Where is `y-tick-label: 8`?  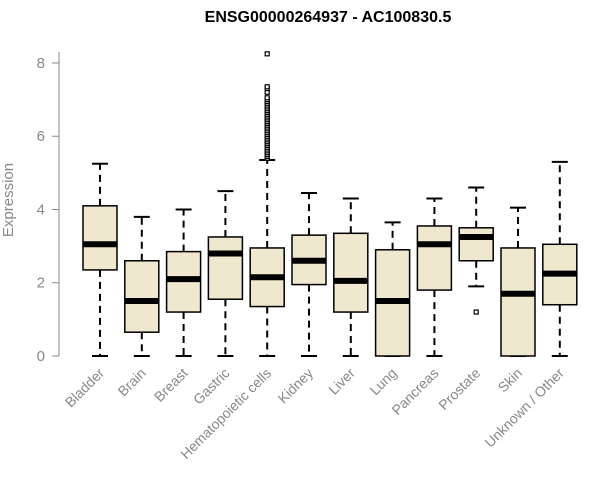
y-tick-label: 8 is located at coordinates (41, 63).